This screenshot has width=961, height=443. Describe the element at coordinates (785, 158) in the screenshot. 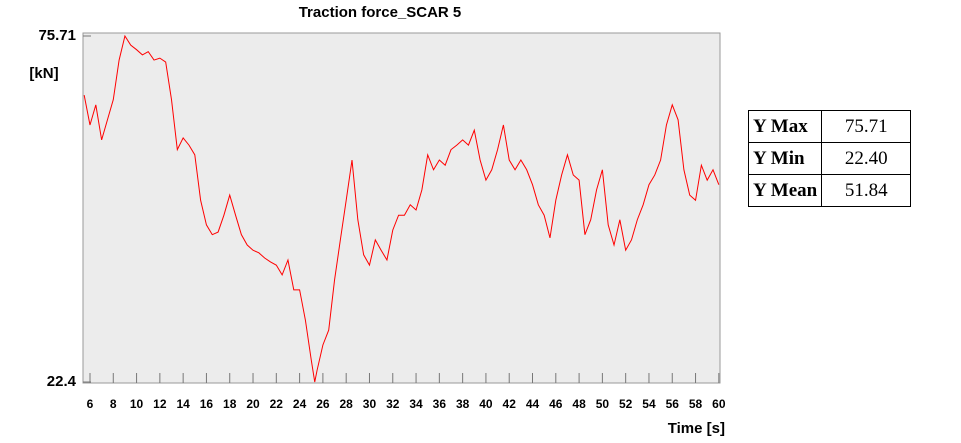

I see `stat-name: Y Min` at that location.